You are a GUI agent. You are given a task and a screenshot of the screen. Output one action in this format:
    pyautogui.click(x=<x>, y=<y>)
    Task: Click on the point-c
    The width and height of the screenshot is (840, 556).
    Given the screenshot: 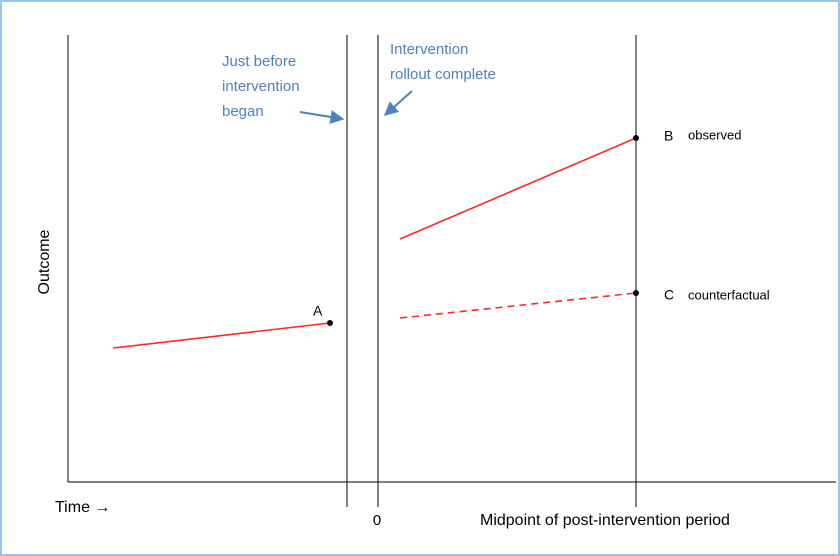 What is the action you would take?
    pyautogui.click(x=636, y=293)
    